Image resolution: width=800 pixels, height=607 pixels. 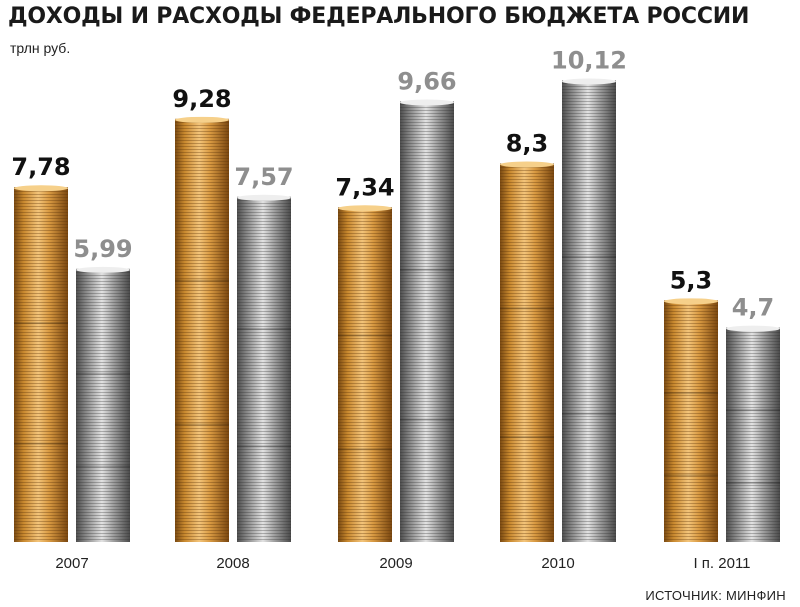 What do you see at coordinates (527, 351) in the screenshot?
I see `bar-revenue-2010` at bounding box center [527, 351].